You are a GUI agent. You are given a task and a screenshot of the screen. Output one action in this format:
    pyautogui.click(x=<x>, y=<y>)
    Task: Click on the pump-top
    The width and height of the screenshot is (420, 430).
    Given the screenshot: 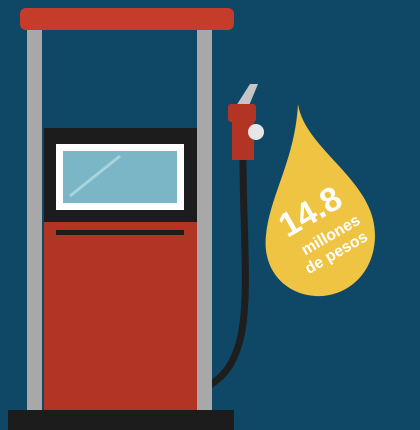 What is the action you would take?
    pyautogui.click(x=127, y=19)
    